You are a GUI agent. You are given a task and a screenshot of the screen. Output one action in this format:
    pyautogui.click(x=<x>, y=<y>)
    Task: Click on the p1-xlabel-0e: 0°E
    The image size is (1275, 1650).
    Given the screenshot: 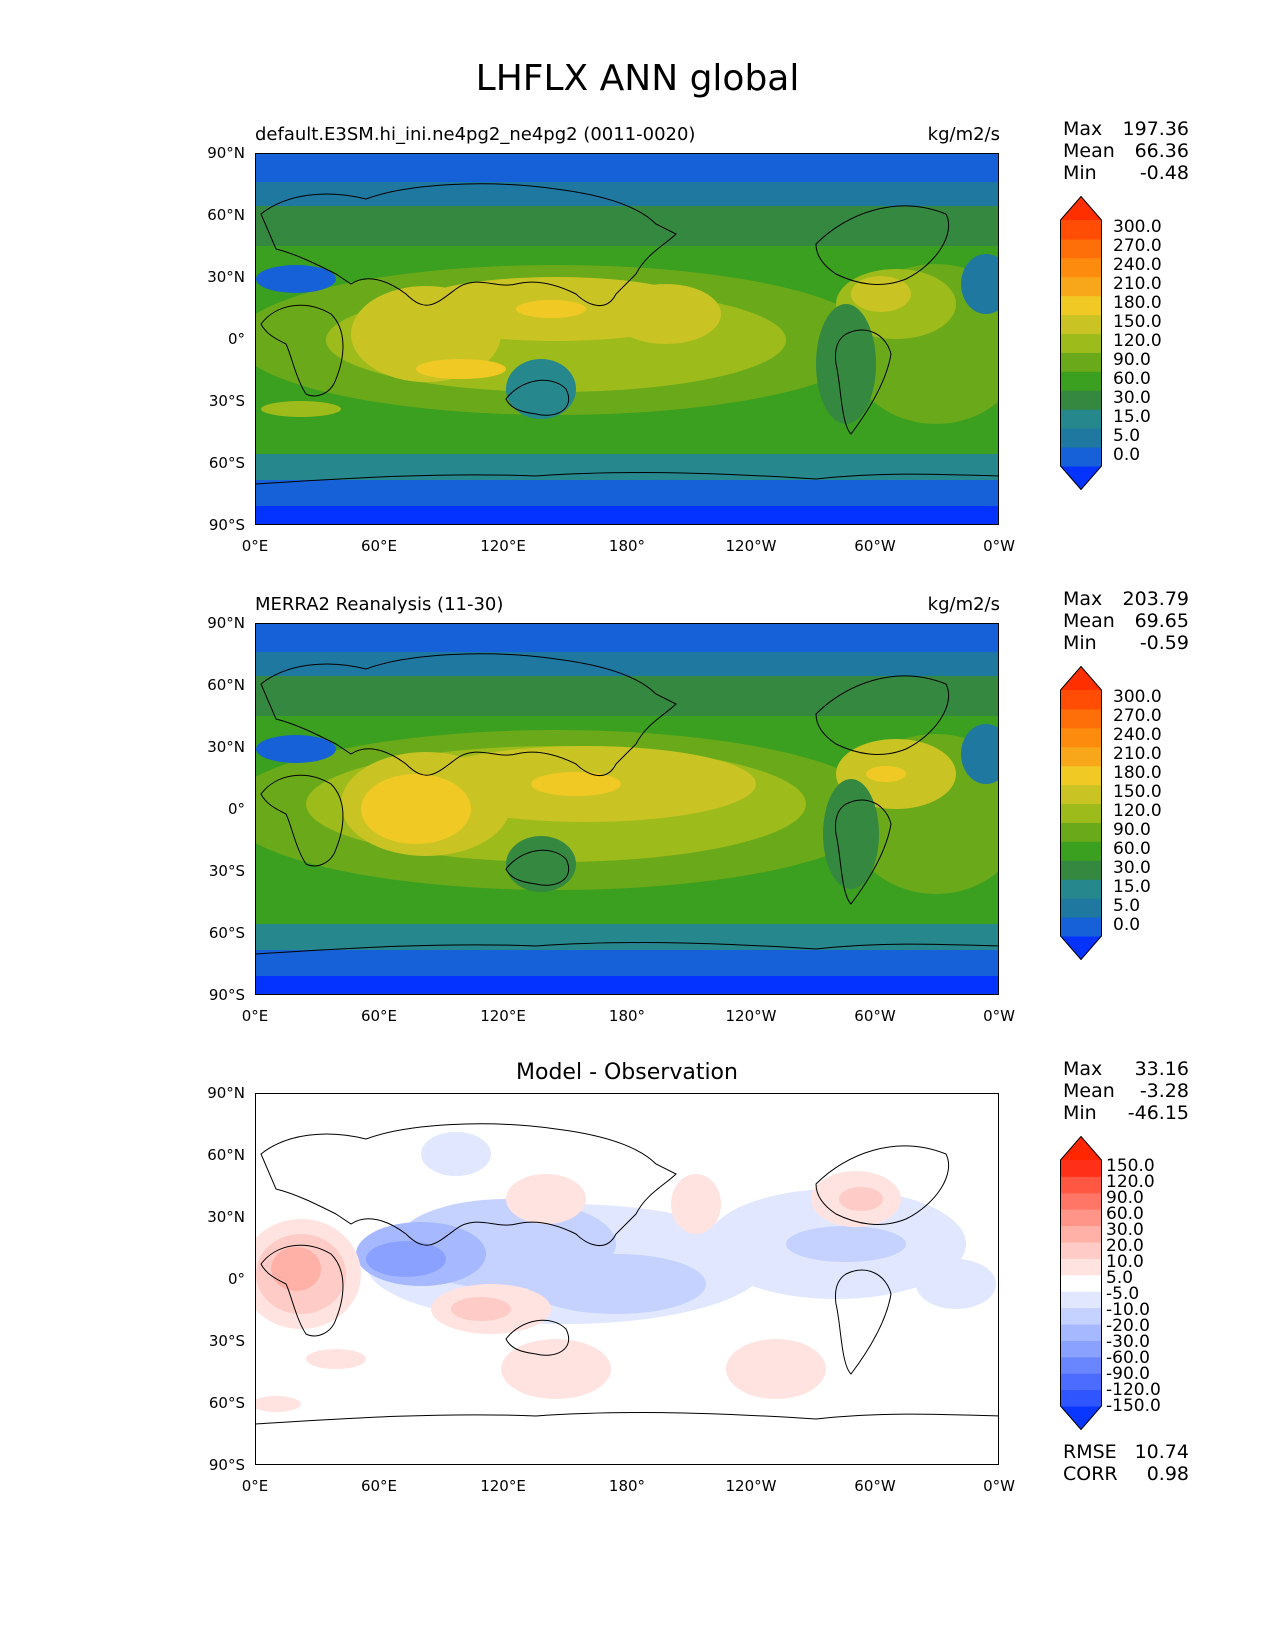 What is the action you would take?
    pyautogui.click(x=255, y=546)
    